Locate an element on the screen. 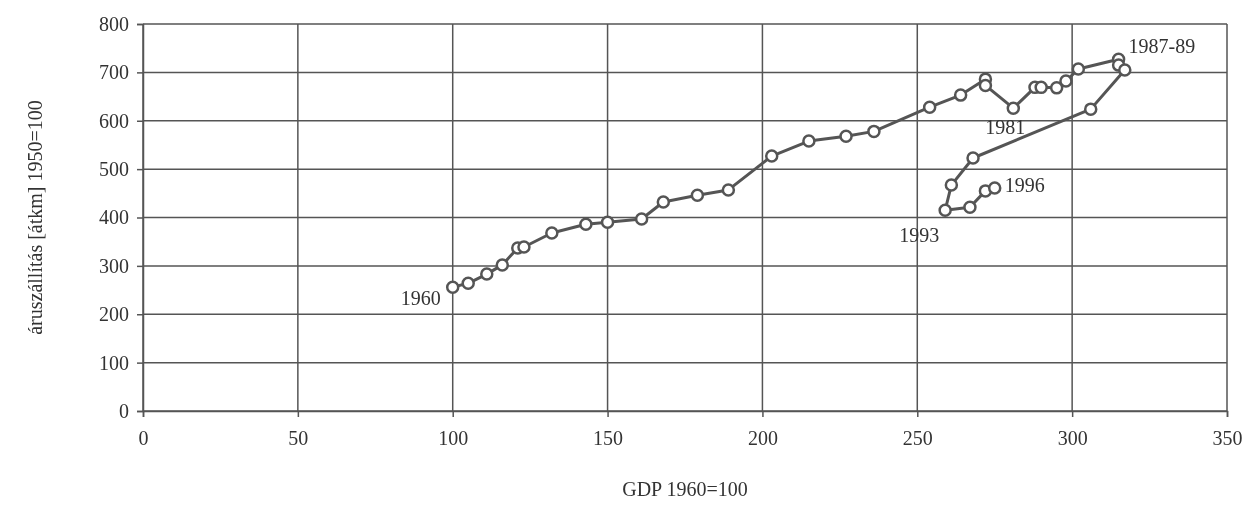  annotation: 1960 is located at coordinates (420, 298).